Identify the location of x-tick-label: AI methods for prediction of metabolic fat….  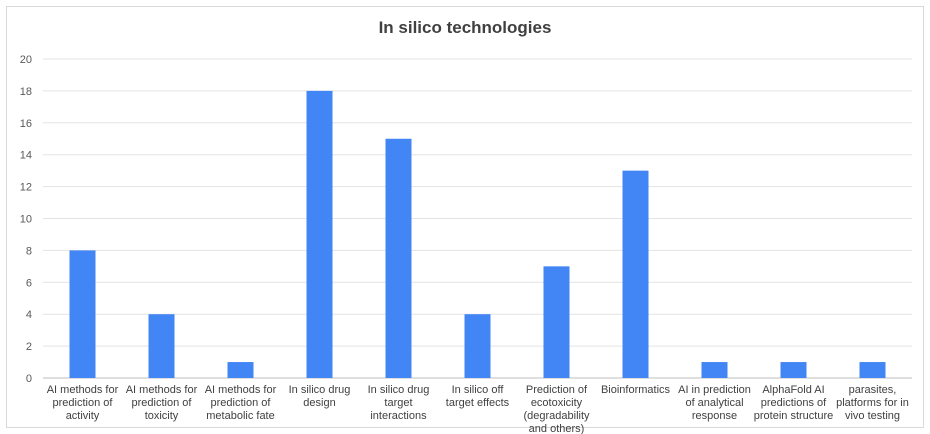
(241, 403).